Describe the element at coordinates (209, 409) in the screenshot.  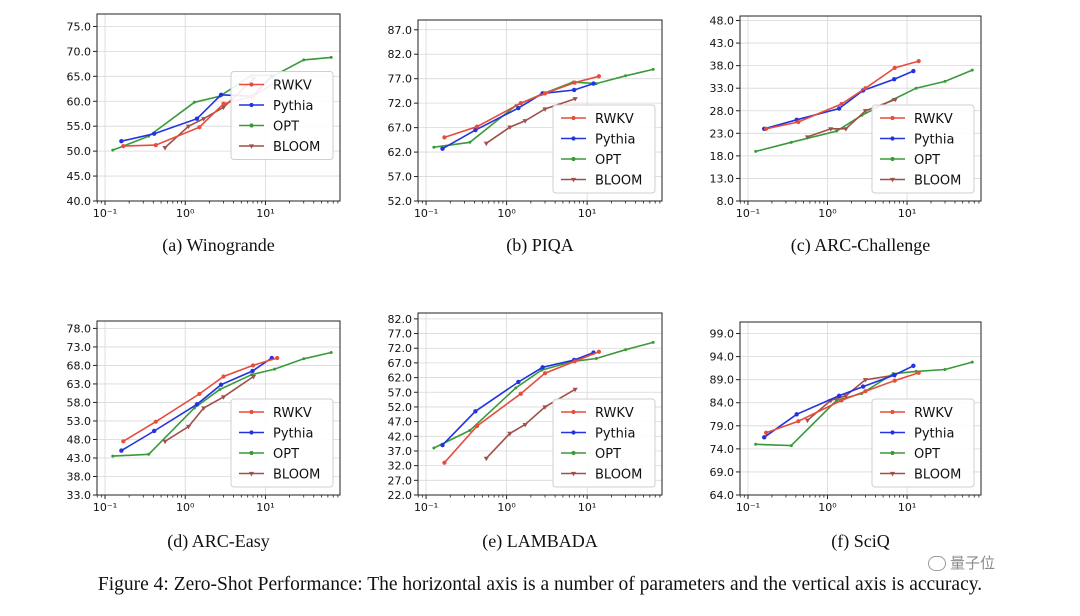
I see `series-bloom` at that location.